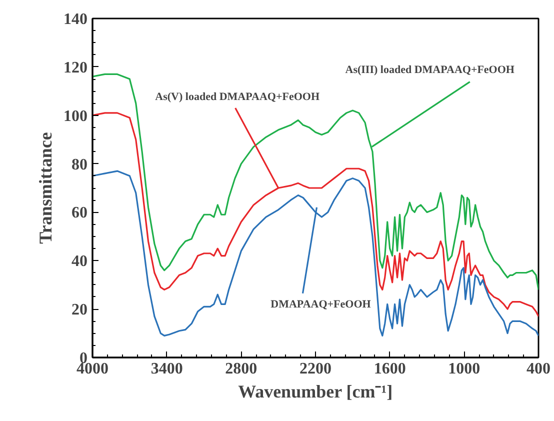  Describe the element at coordinates (316, 369) in the screenshot. I see `x-tick-label: 2200` at that location.